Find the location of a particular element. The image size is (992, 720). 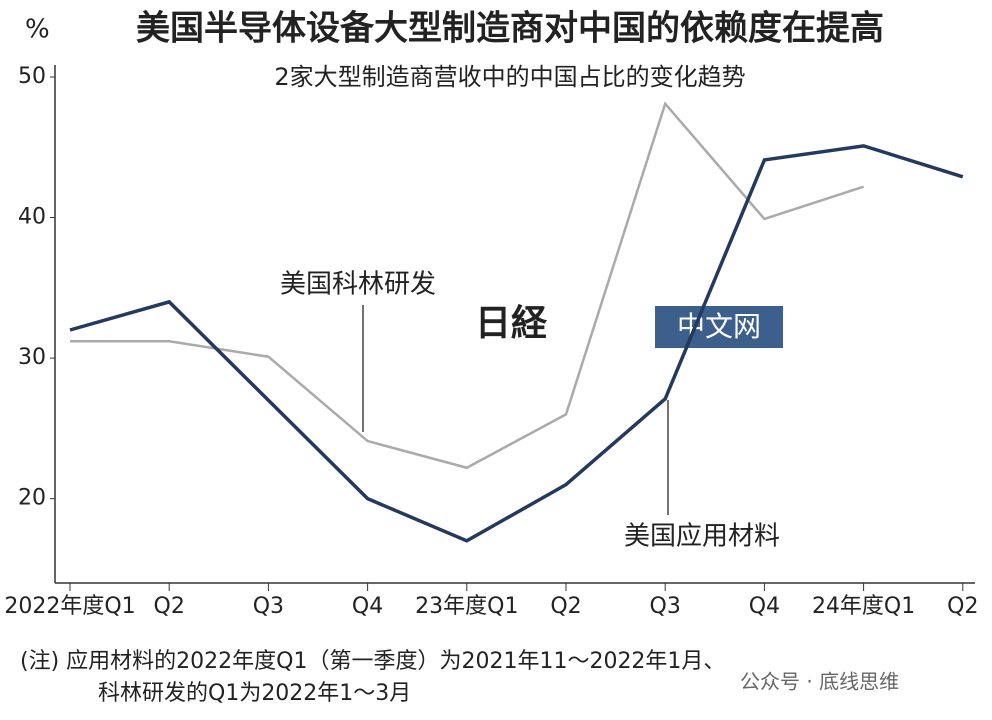

x-tick-label: 24年度Q1 is located at coordinates (863, 606).